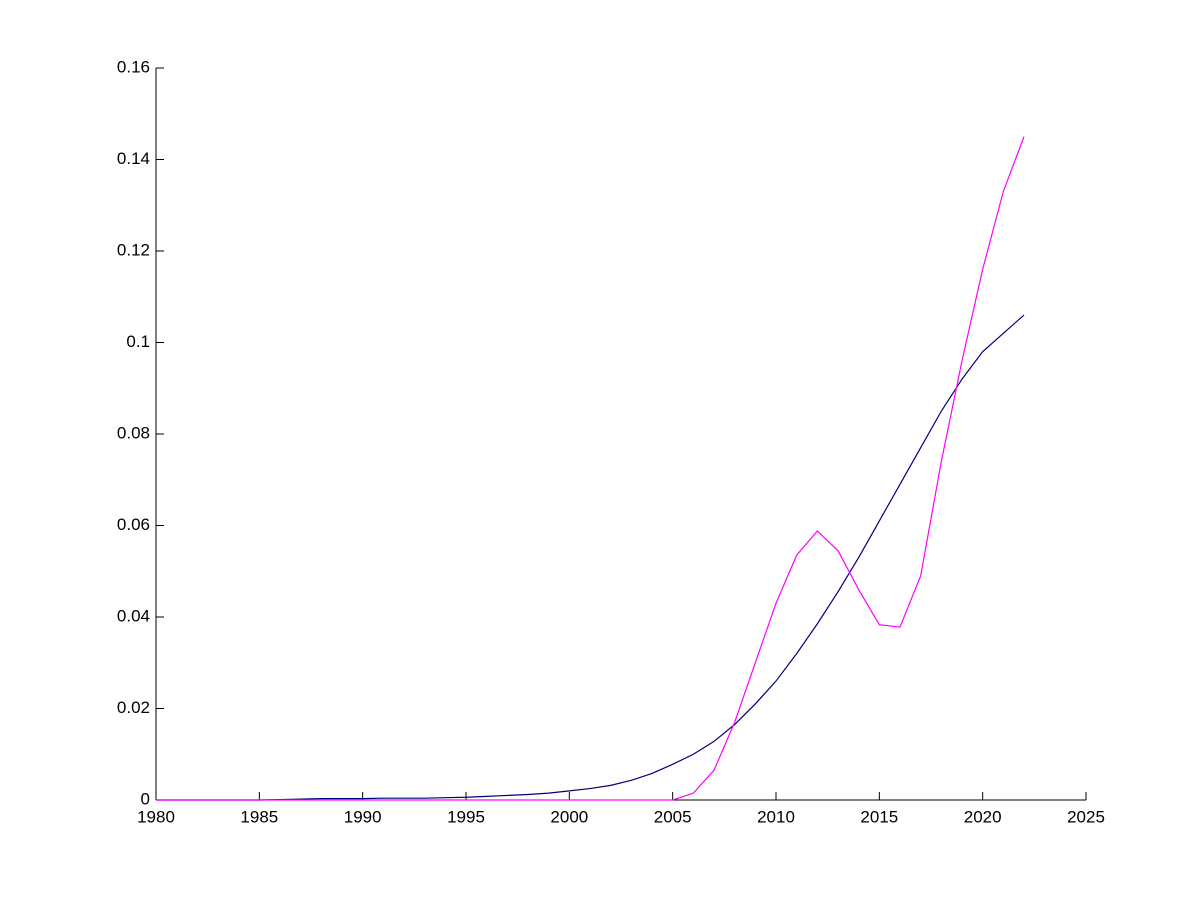 The width and height of the screenshot is (1200, 900). I want to click on x-tick-label: 2000, so click(569, 816).